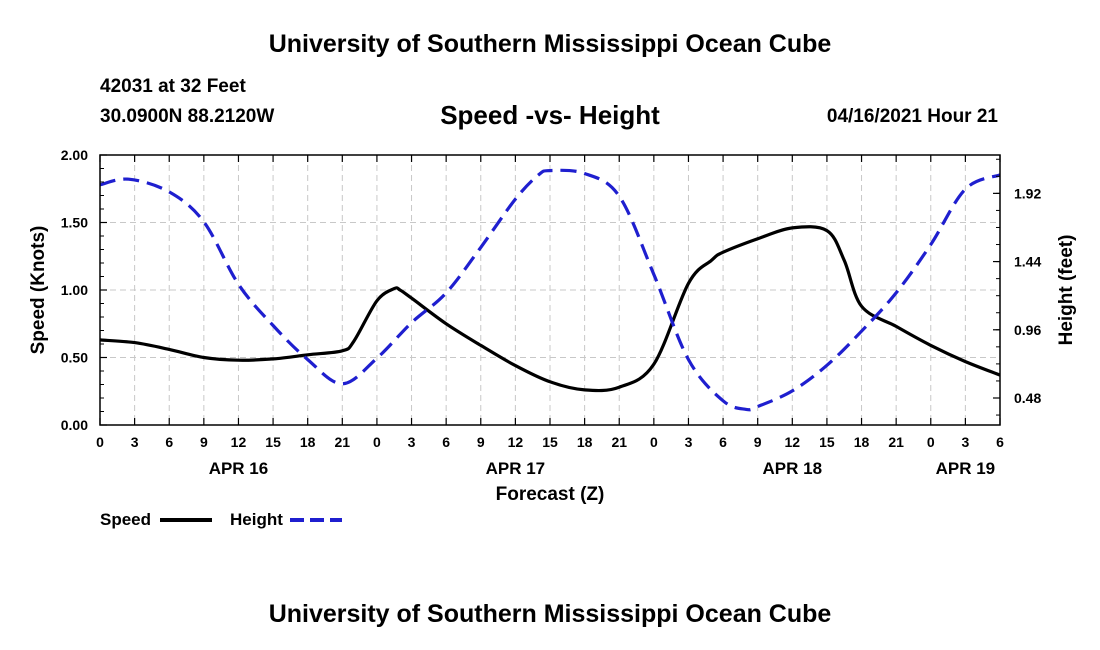 This screenshot has width=1100, height=650. I want to click on coordinates-label: 30.0900N 88.2120W, so click(187, 116).